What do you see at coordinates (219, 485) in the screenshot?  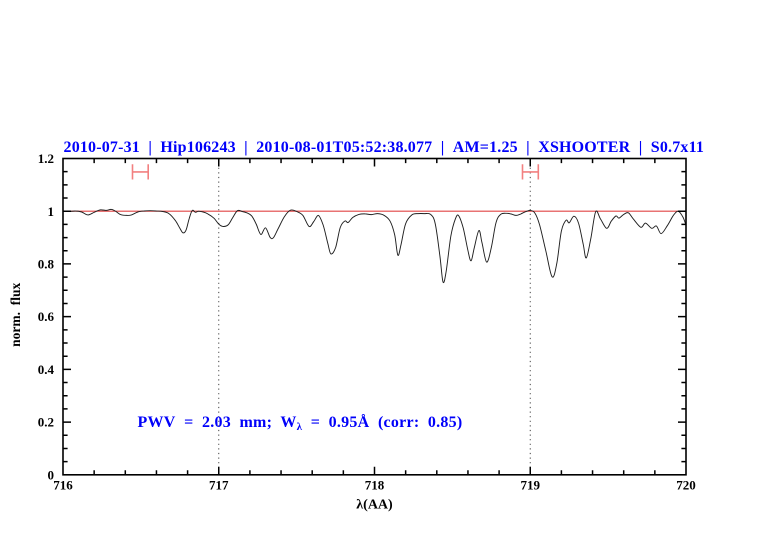 I see `svg-text: 717` at bounding box center [219, 485].